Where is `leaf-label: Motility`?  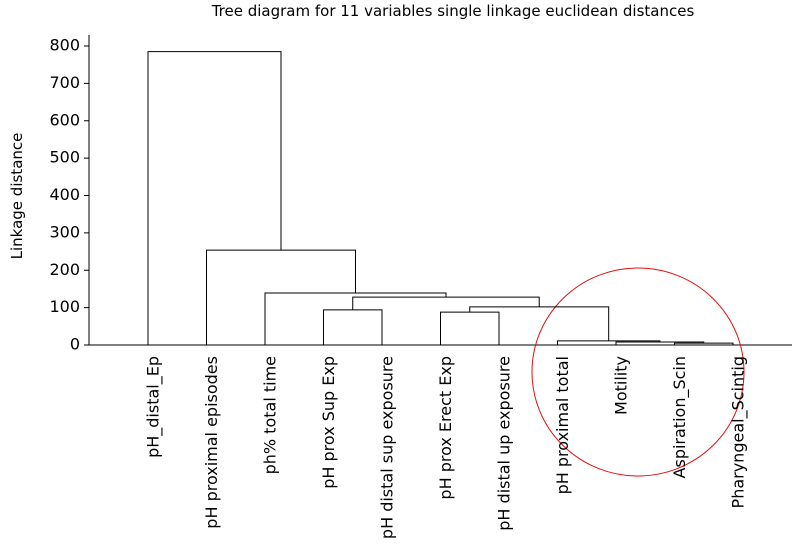
leaf-label: Motility is located at coordinates (621, 385).